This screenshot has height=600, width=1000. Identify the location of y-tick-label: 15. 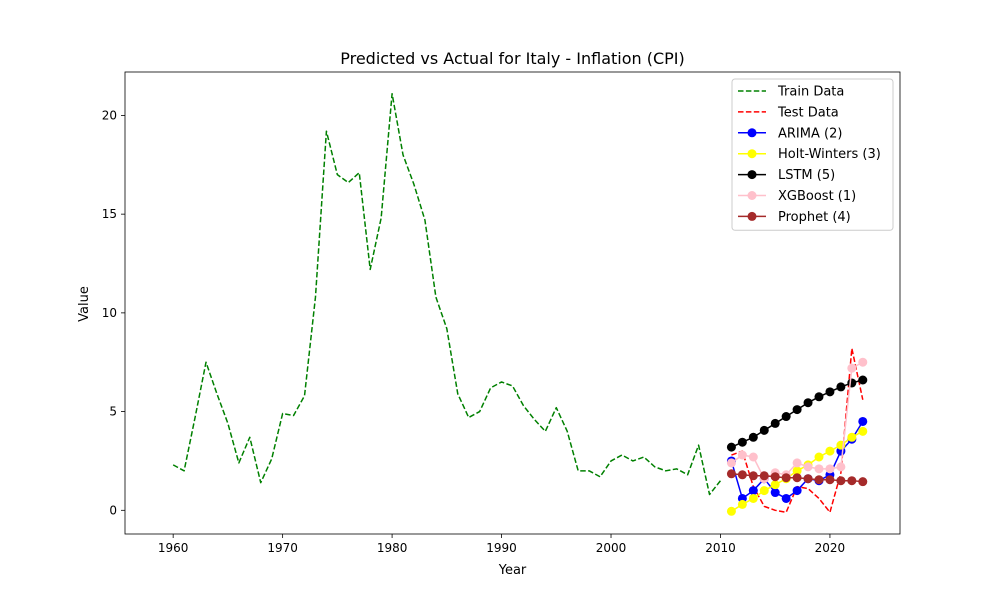
(109, 214).